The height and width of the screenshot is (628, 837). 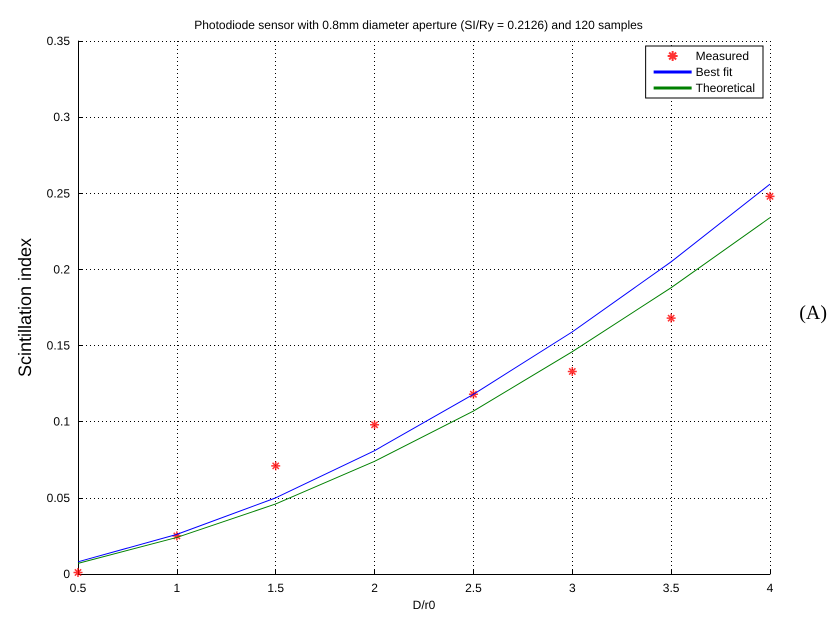 I want to click on y-tick-label: 0.25, so click(x=58, y=193).